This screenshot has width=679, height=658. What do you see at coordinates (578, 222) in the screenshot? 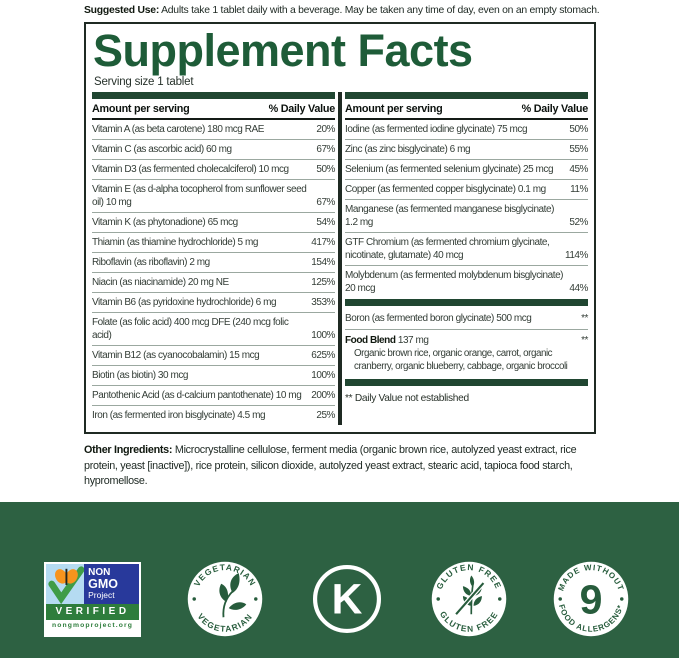
I see `nutrient-dv: 52%` at bounding box center [578, 222].